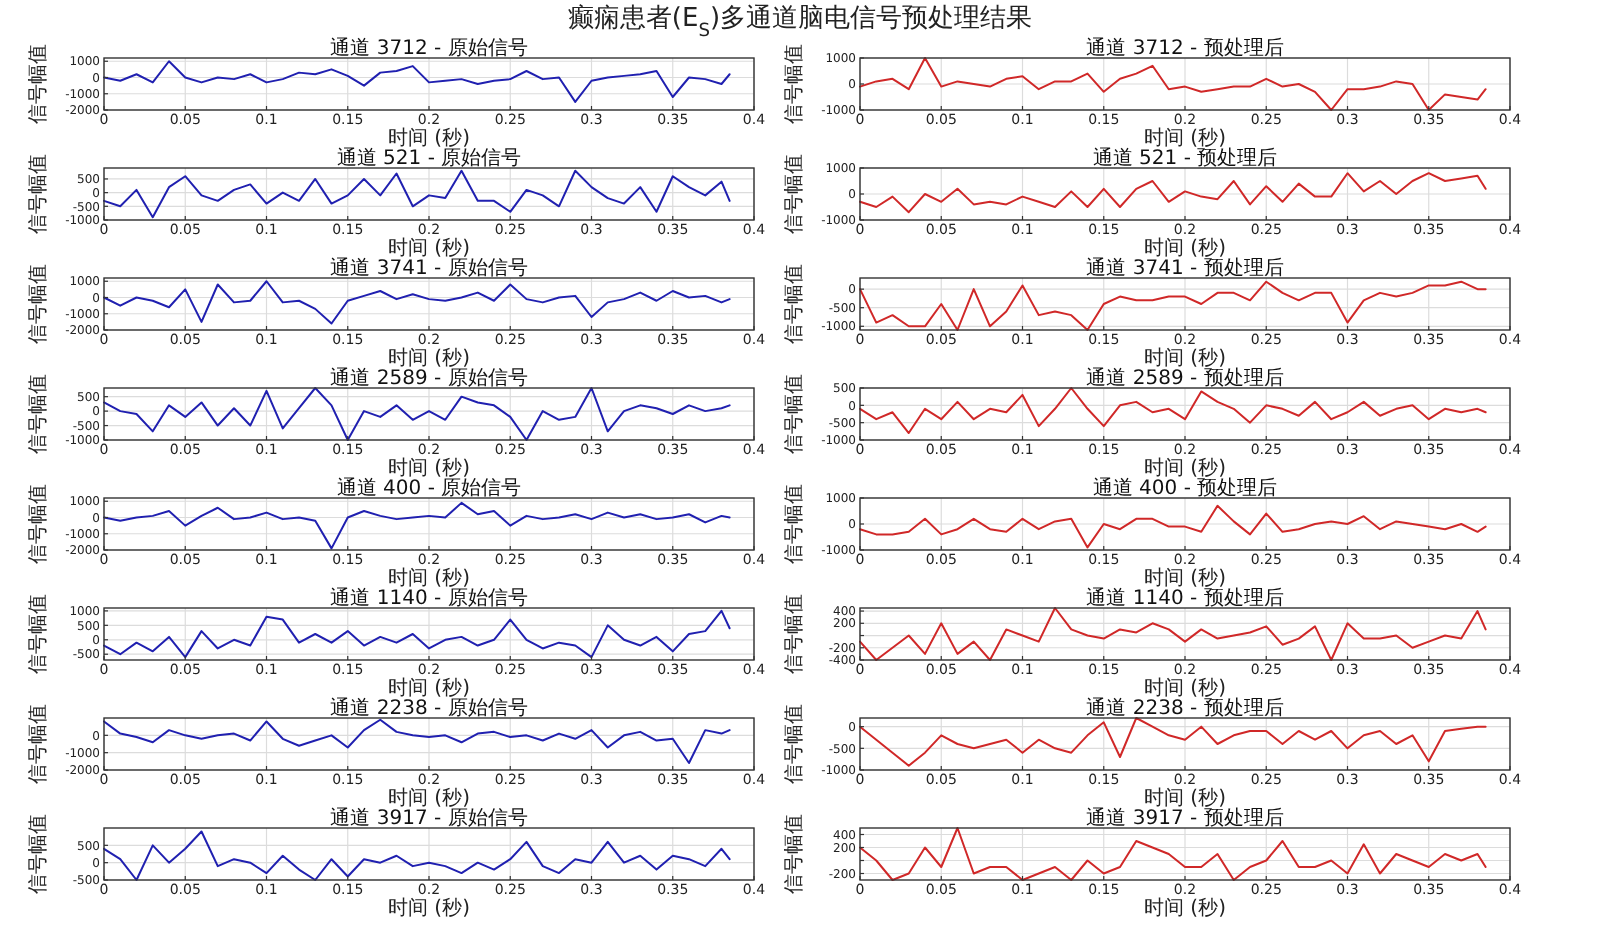 The width and height of the screenshot is (1600, 926). What do you see at coordinates (1185, 268) in the screenshot?
I see `chart-title: 通道 3741 - 预处理后` at bounding box center [1185, 268].